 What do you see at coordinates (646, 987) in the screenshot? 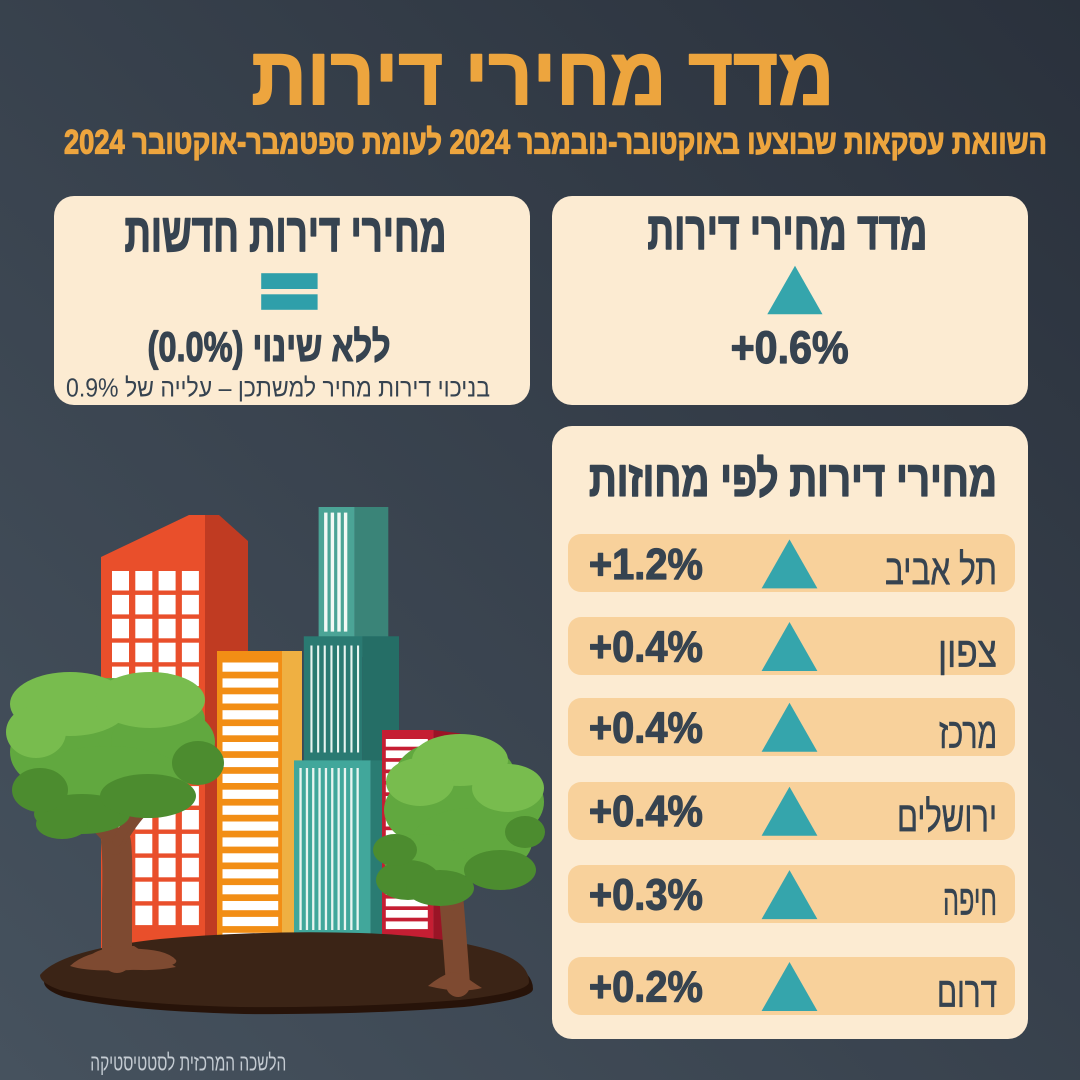
I see `svg-text: +0.2%` at bounding box center [646, 987].